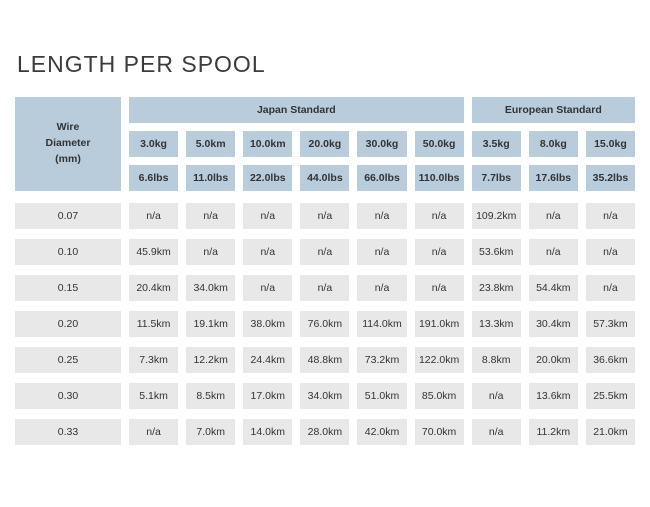 The width and height of the screenshot is (650, 507). I want to click on length-value-cell: 12.2km, so click(211, 360).